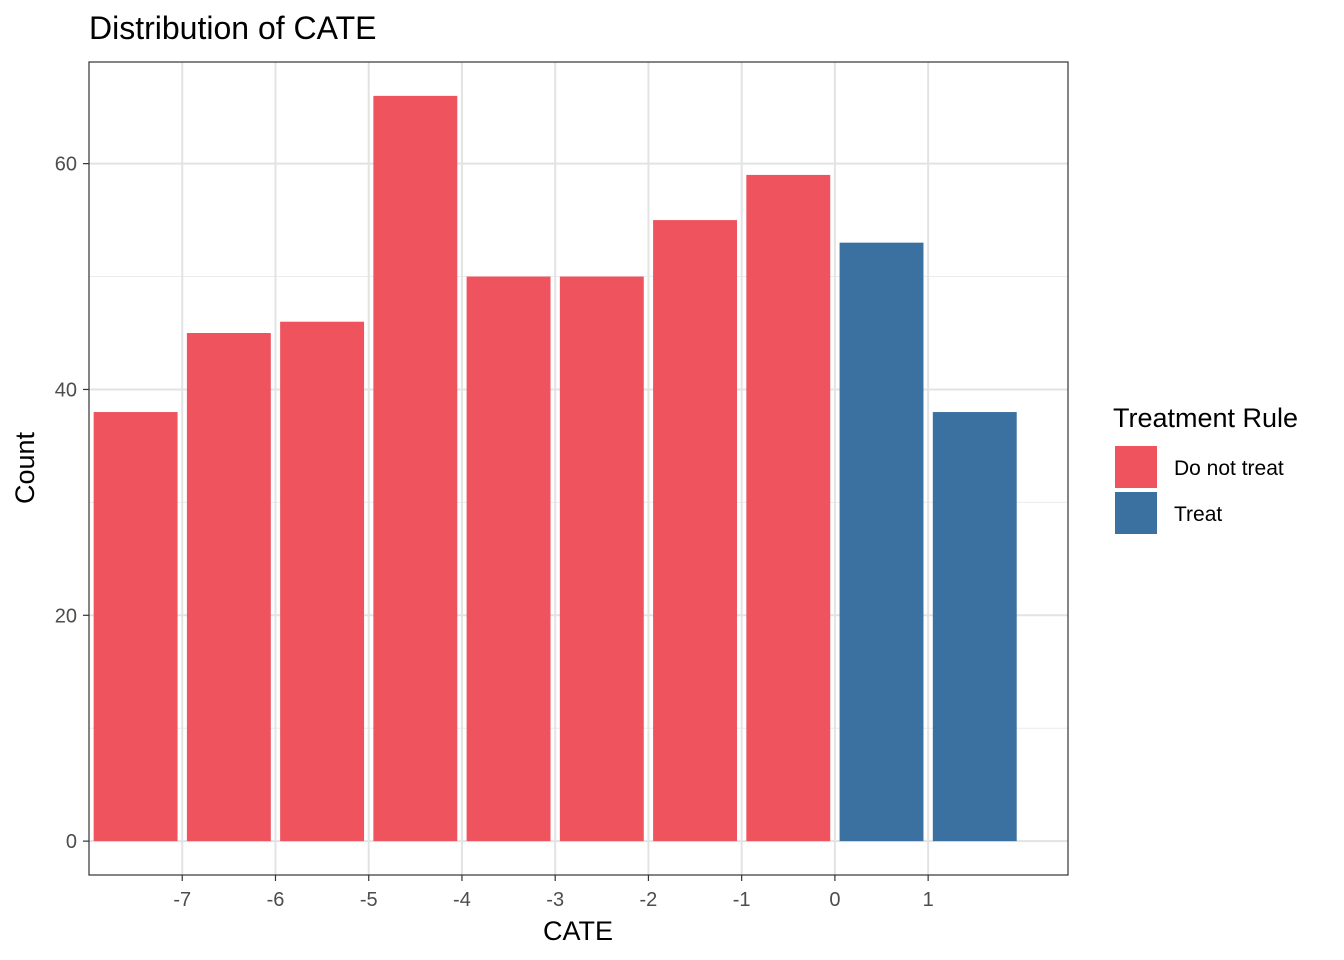 This screenshot has width=1344, height=960. What do you see at coordinates (369, 900) in the screenshot?
I see `x-tick-label: -5` at bounding box center [369, 900].